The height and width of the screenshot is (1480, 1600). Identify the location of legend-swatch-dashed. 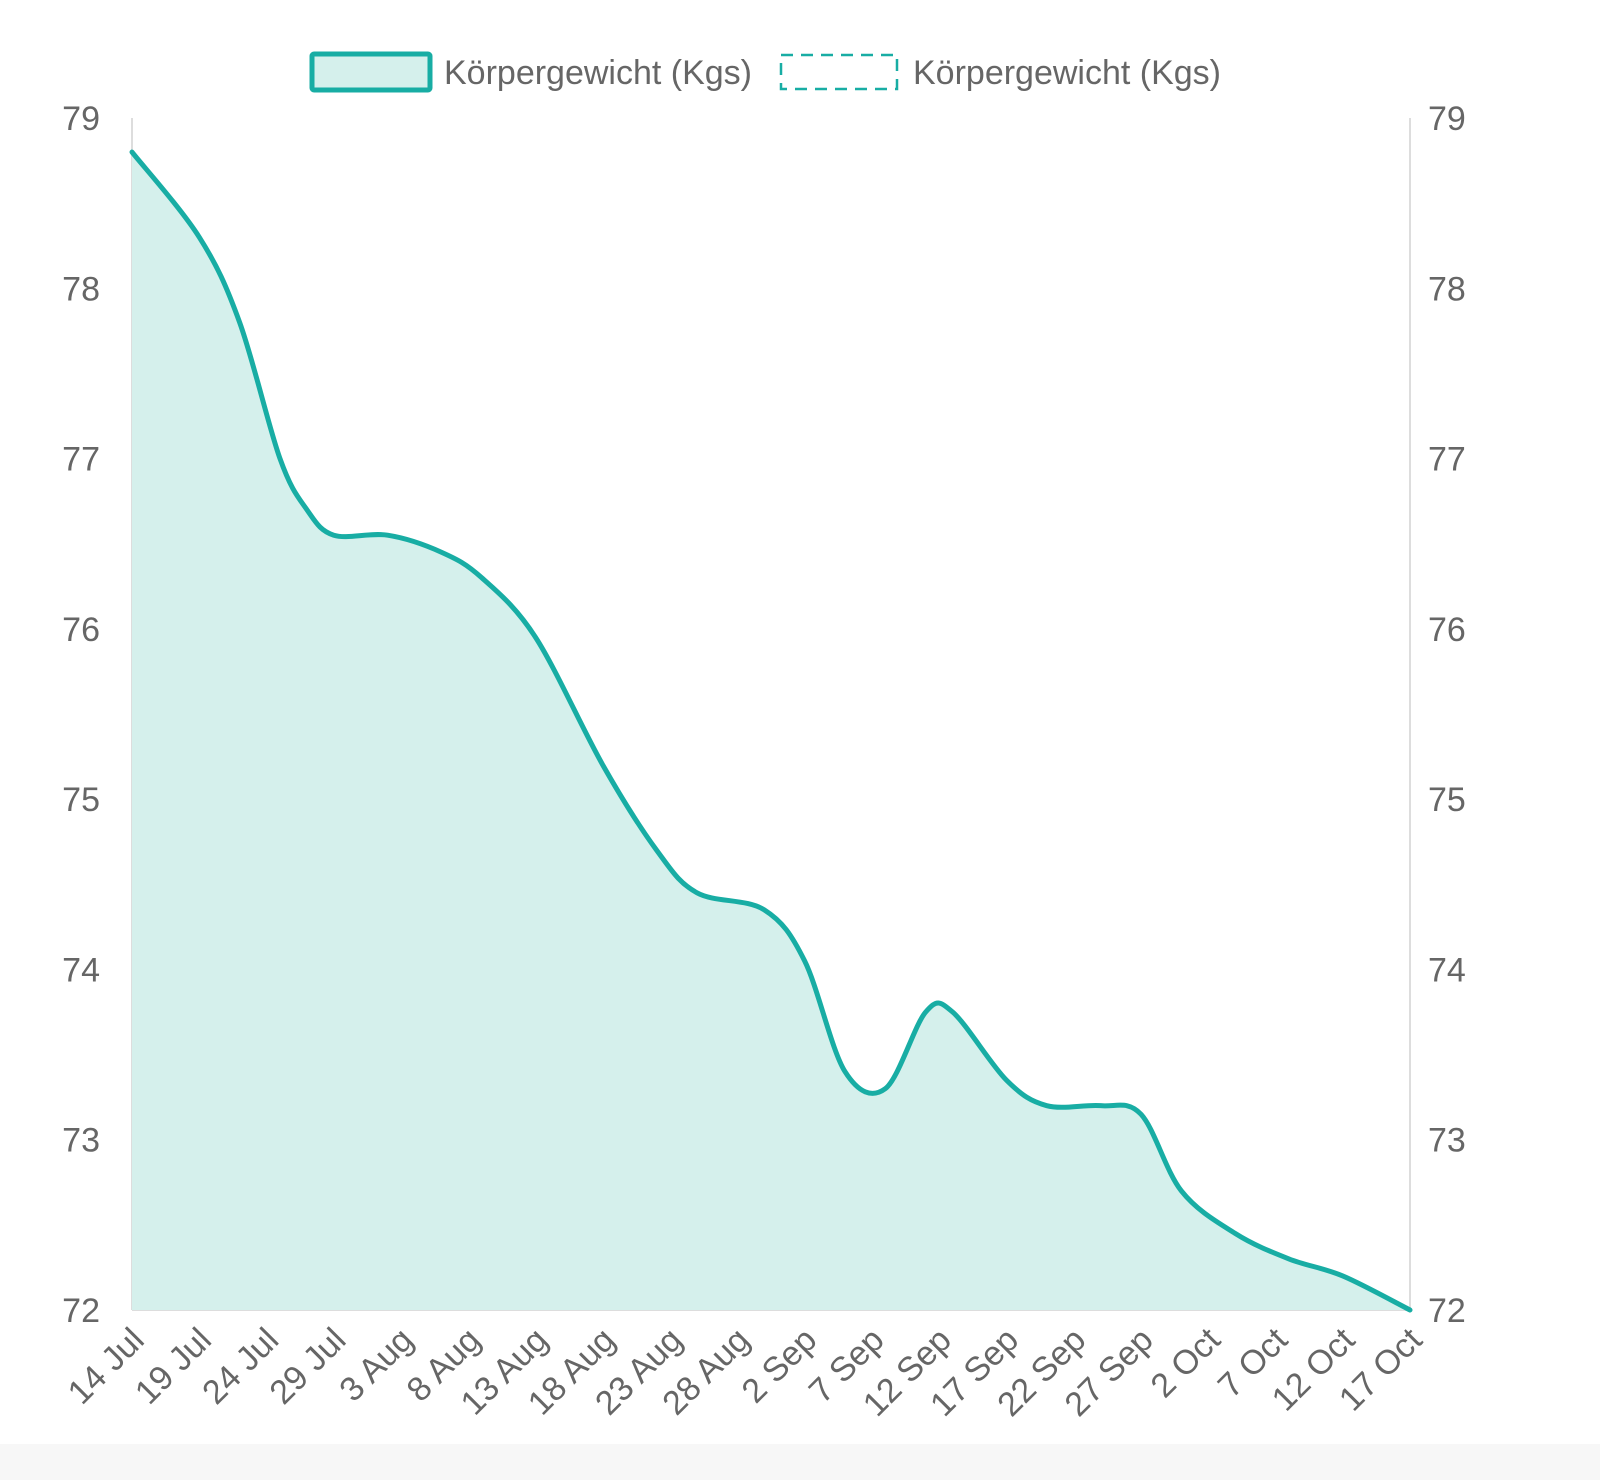
(839, 72).